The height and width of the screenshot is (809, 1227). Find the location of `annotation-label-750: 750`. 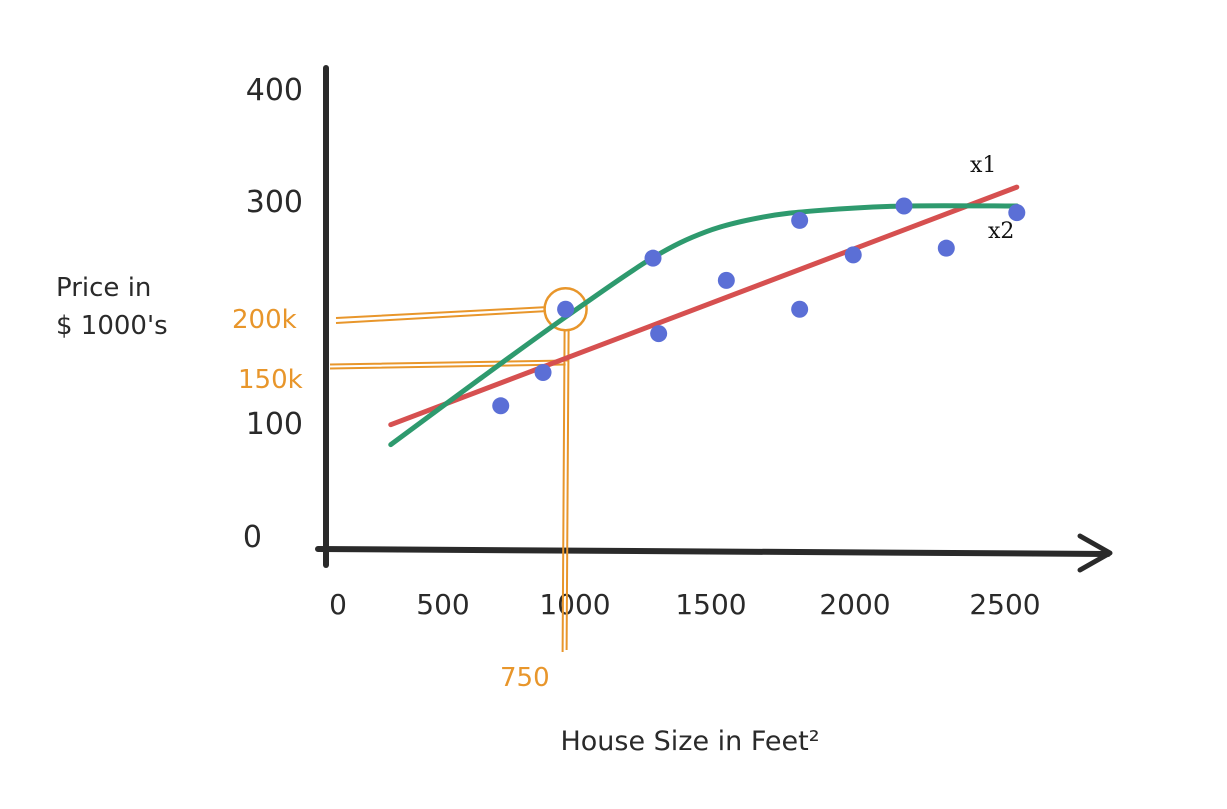

annotation-label-750: 750 is located at coordinates (525, 678).